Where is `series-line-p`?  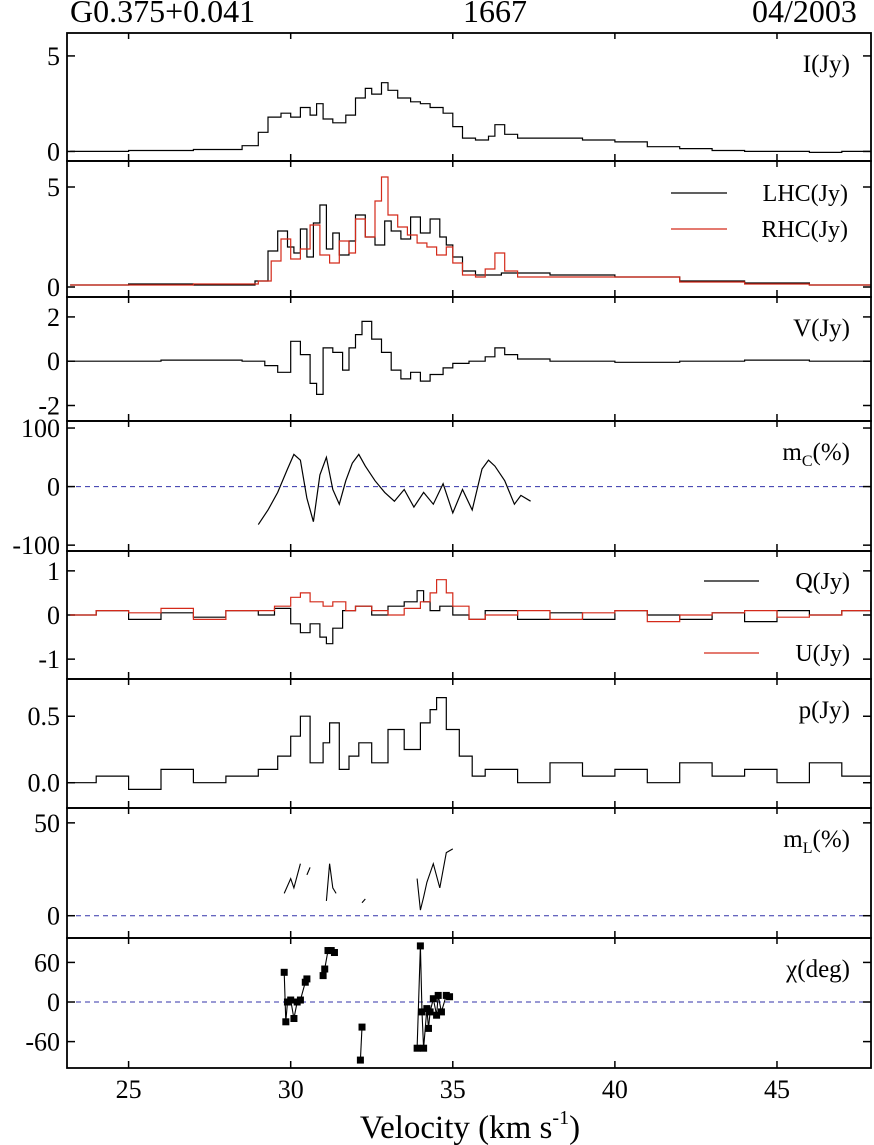
series-line-p is located at coordinates (470, 743).